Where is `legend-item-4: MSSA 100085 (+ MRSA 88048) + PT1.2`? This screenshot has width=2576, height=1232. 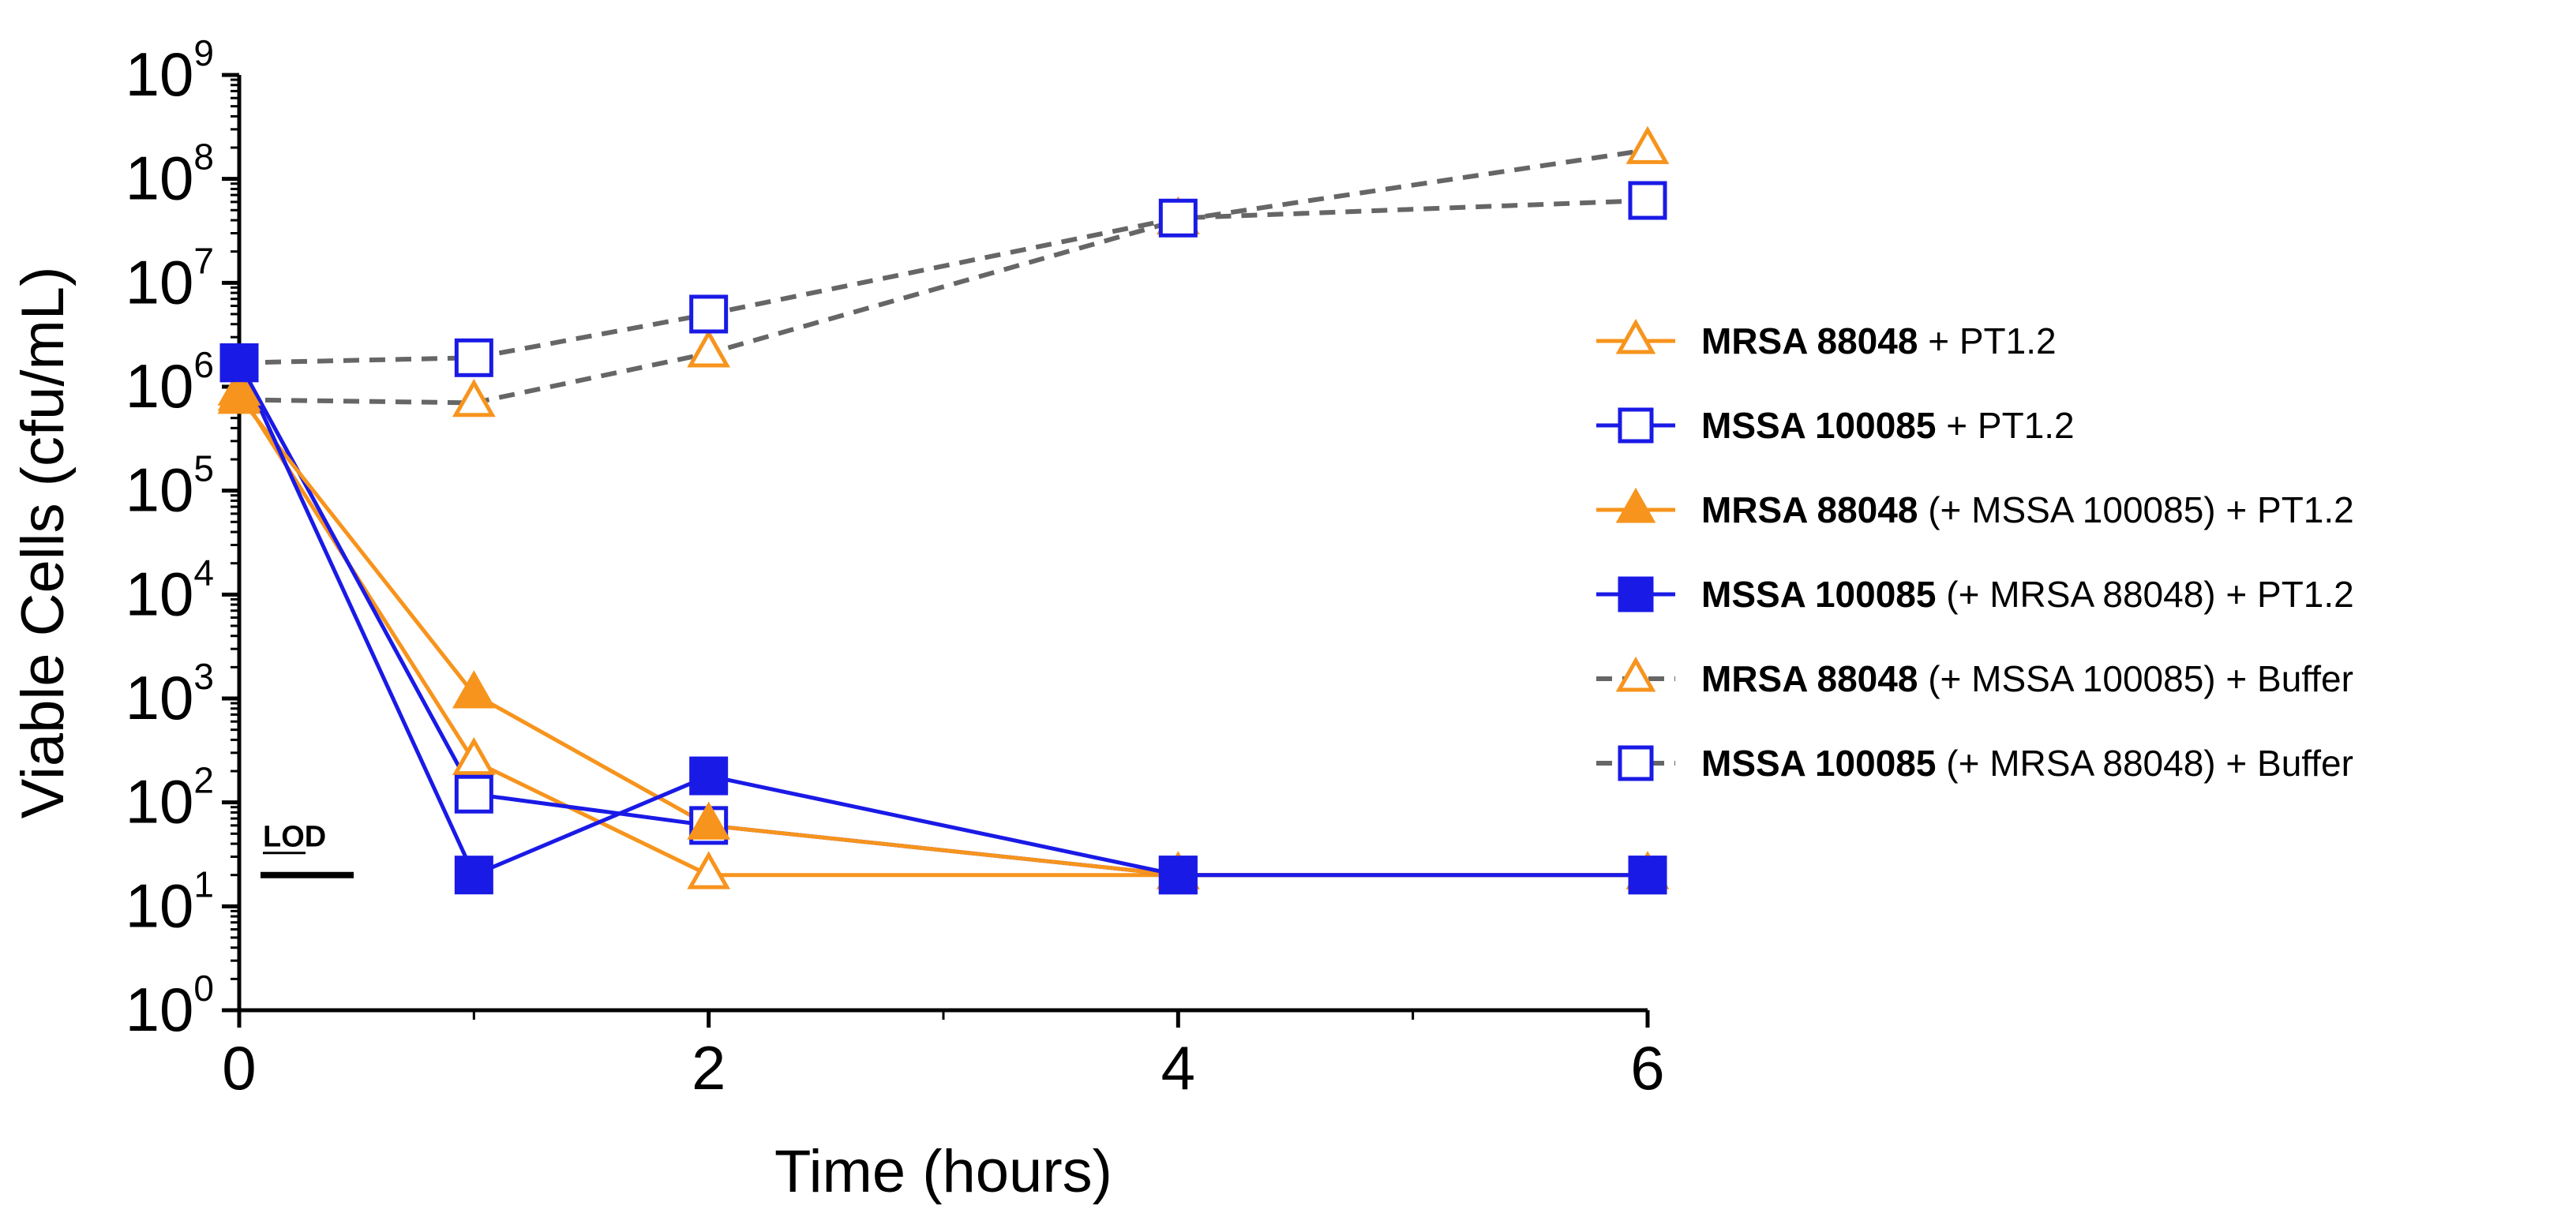 legend-item-4: MSSA 100085 (+ MRSA 88048) + PT1.2 is located at coordinates (1975, 594).